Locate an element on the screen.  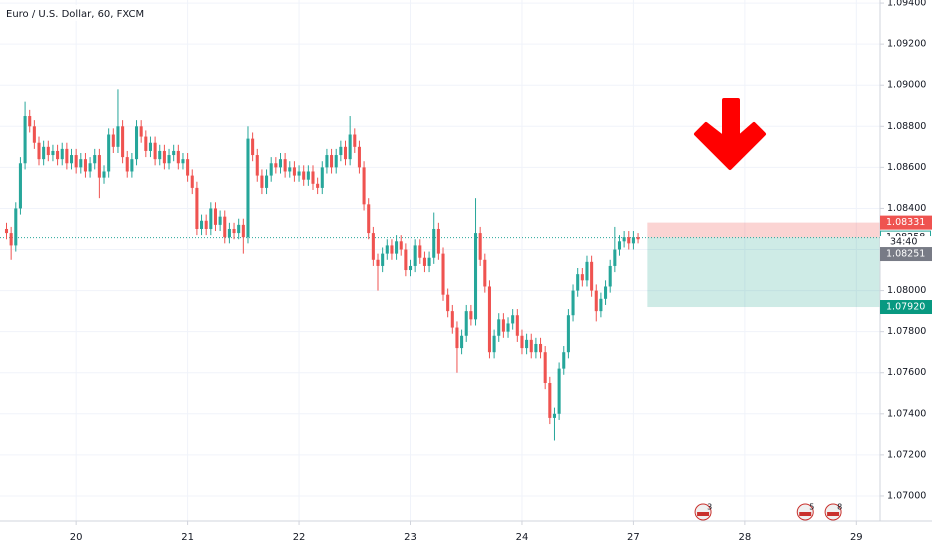
target-zone is located at coordinates (763, 272).